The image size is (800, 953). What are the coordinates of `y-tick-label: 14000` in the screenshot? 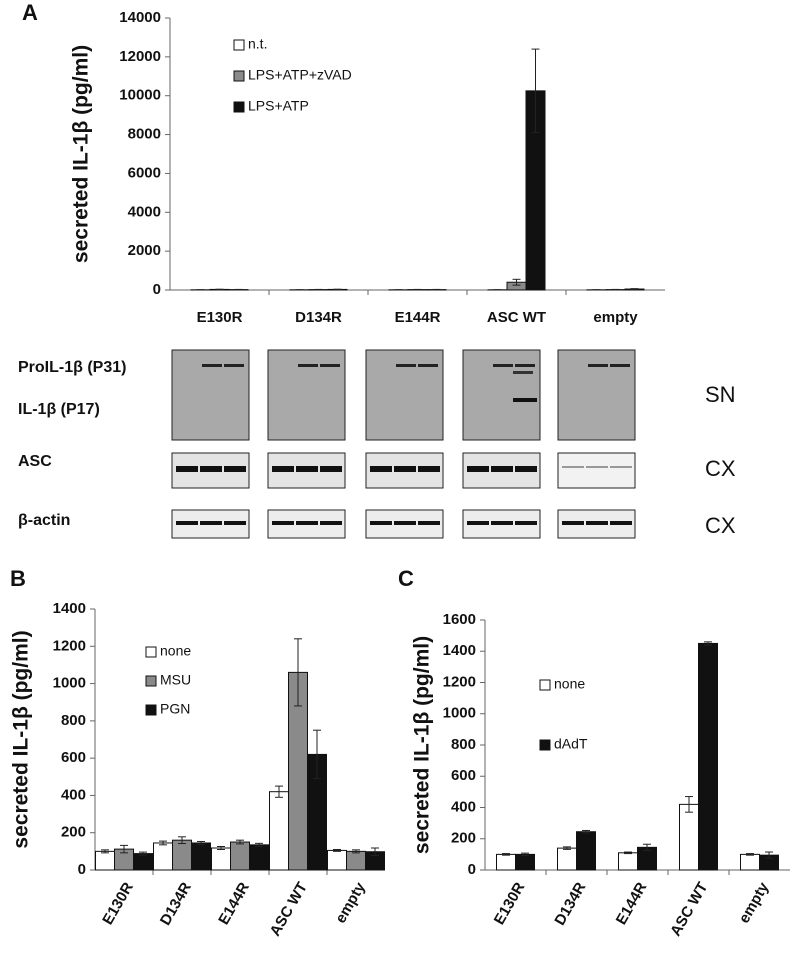 It's located at (140, 17).